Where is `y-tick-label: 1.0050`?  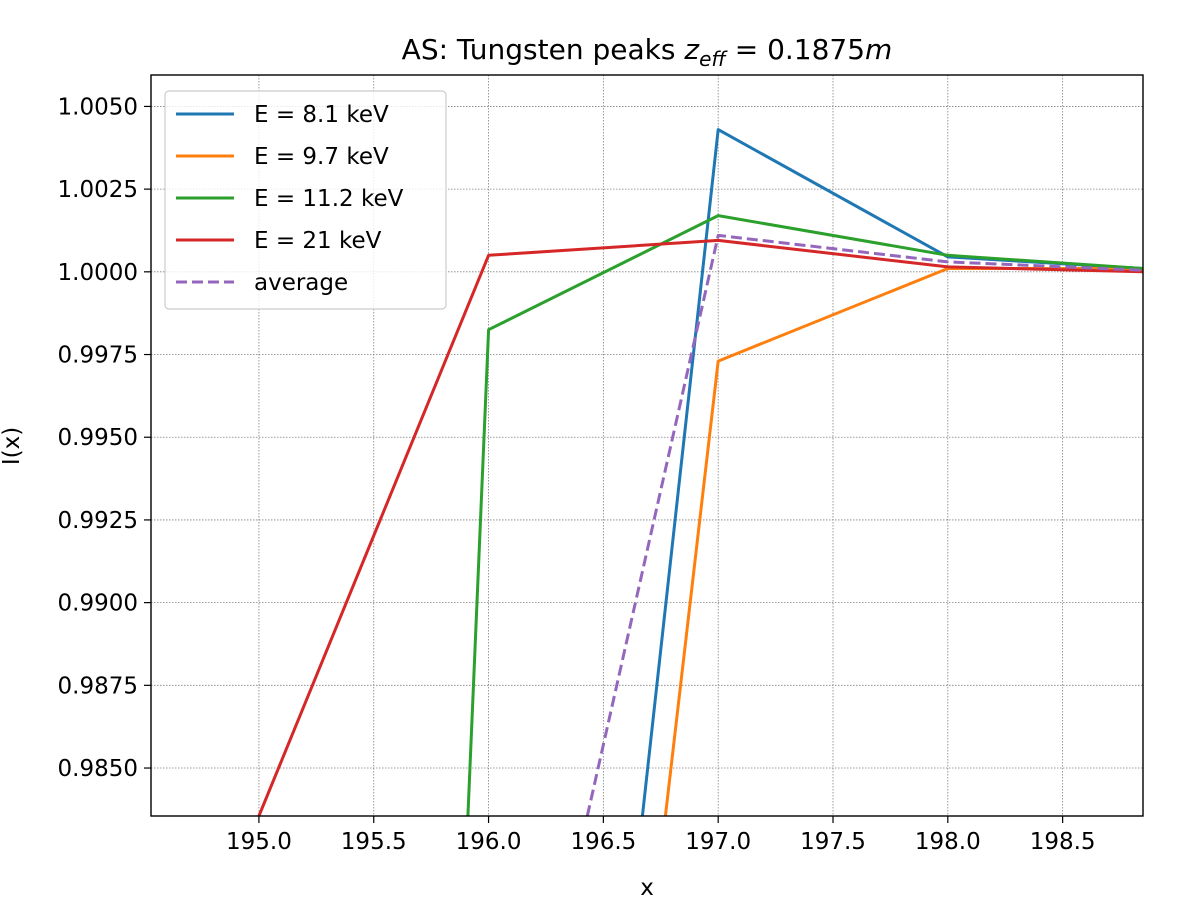 y-tick-label: 1.0050 is located at coordinates (98, 107).